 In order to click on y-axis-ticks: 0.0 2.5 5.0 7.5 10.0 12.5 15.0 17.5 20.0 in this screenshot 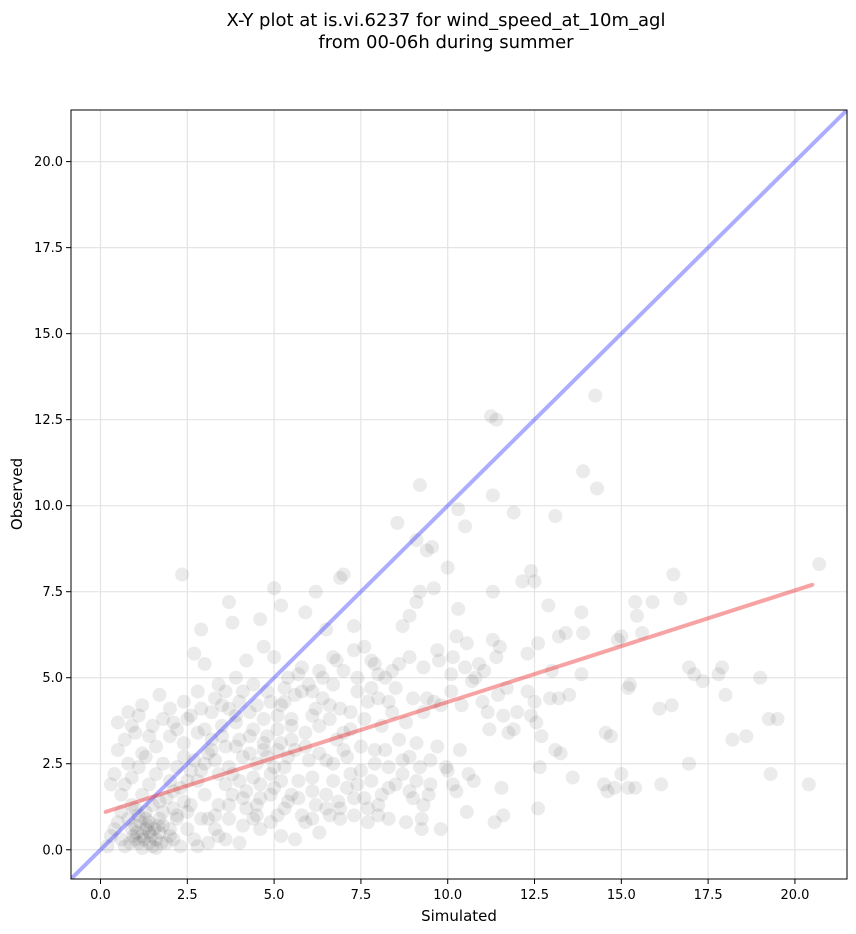, I will do `click(52, 506)`.